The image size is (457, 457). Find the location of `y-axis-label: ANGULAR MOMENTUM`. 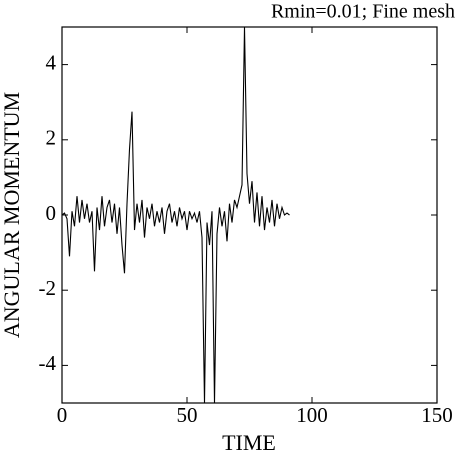

y-axis-label: ANGULAR MOMENTUM is located at coordinates (12, 215).